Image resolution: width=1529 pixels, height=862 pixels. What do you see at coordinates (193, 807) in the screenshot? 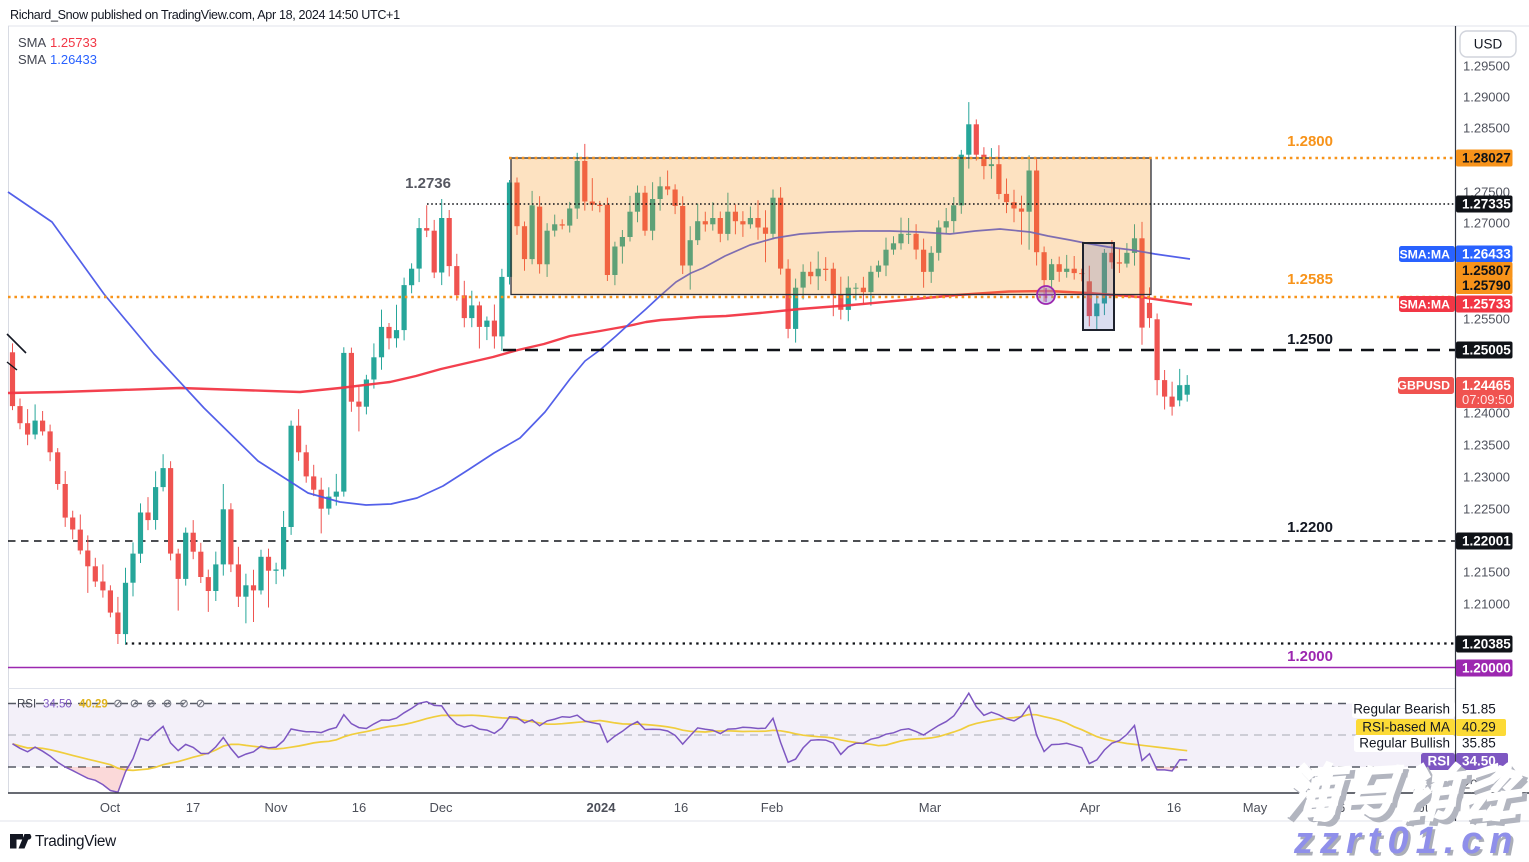
I see `svg-text: 17` at bounding box center [193, 807].